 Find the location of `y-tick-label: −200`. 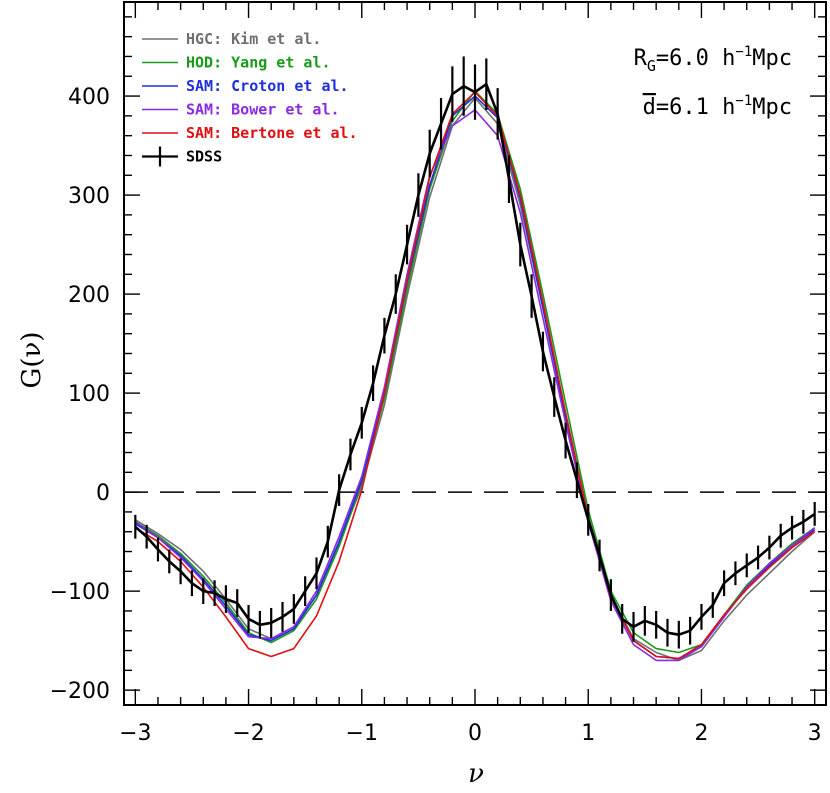

y-tick-label: −200 is located at coordinates (80, 691).